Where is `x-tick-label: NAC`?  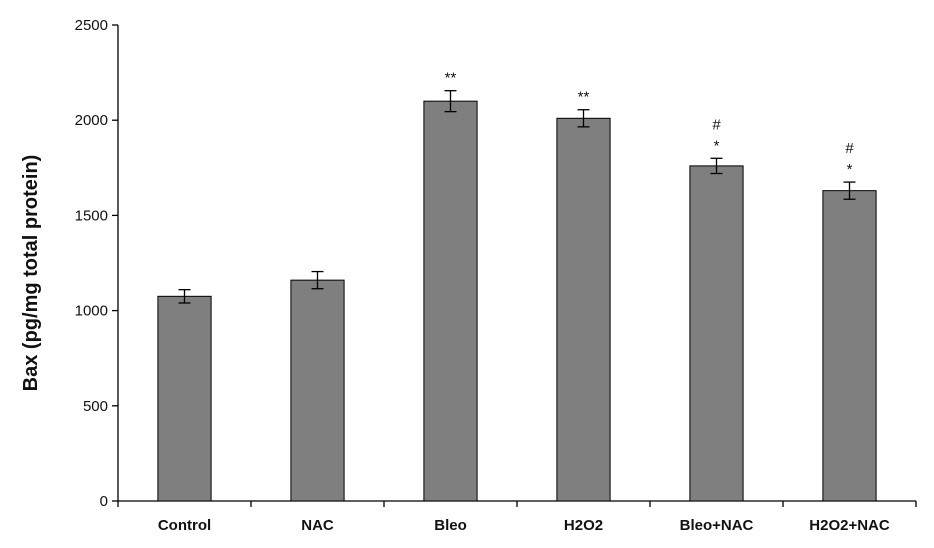
x-tick-label: NAC is located at coordinates (317, 525).